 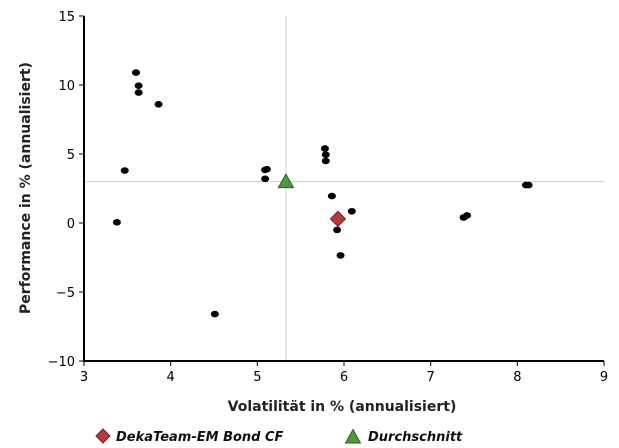 I want to click on y-tick-label: 15, so click(x=66, y=17).